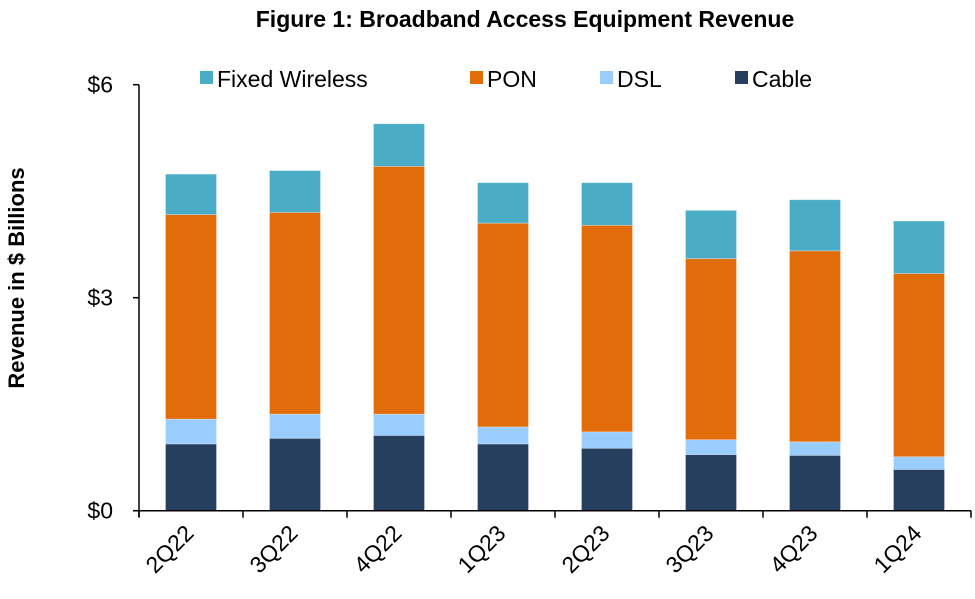 The width and height of the screenshot is (975, 599). Describe the element at coordinates (399, 145) in the screenshot. I see `bar-fixed-wireless-4q22` at that location.